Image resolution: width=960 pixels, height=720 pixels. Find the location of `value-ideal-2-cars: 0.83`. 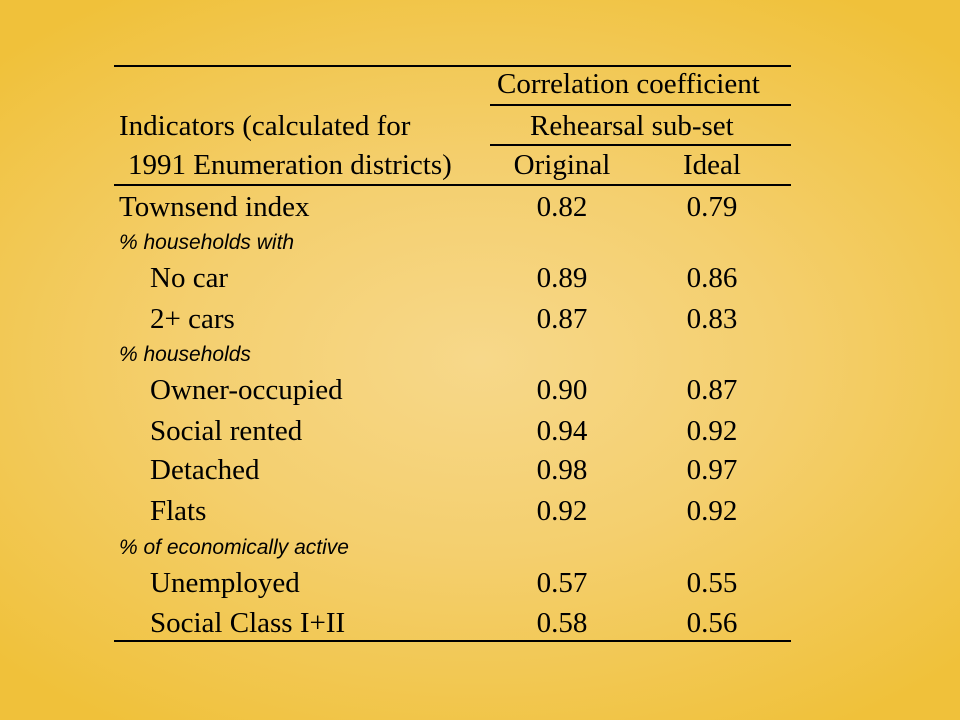

value-ideal-2-cars: 0.83 is located at coordinates (712, 319).